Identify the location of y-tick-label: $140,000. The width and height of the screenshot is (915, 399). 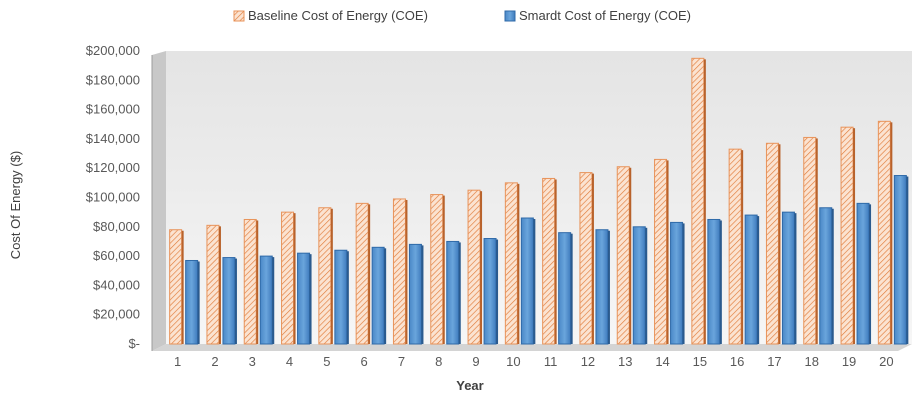
(113, 138).